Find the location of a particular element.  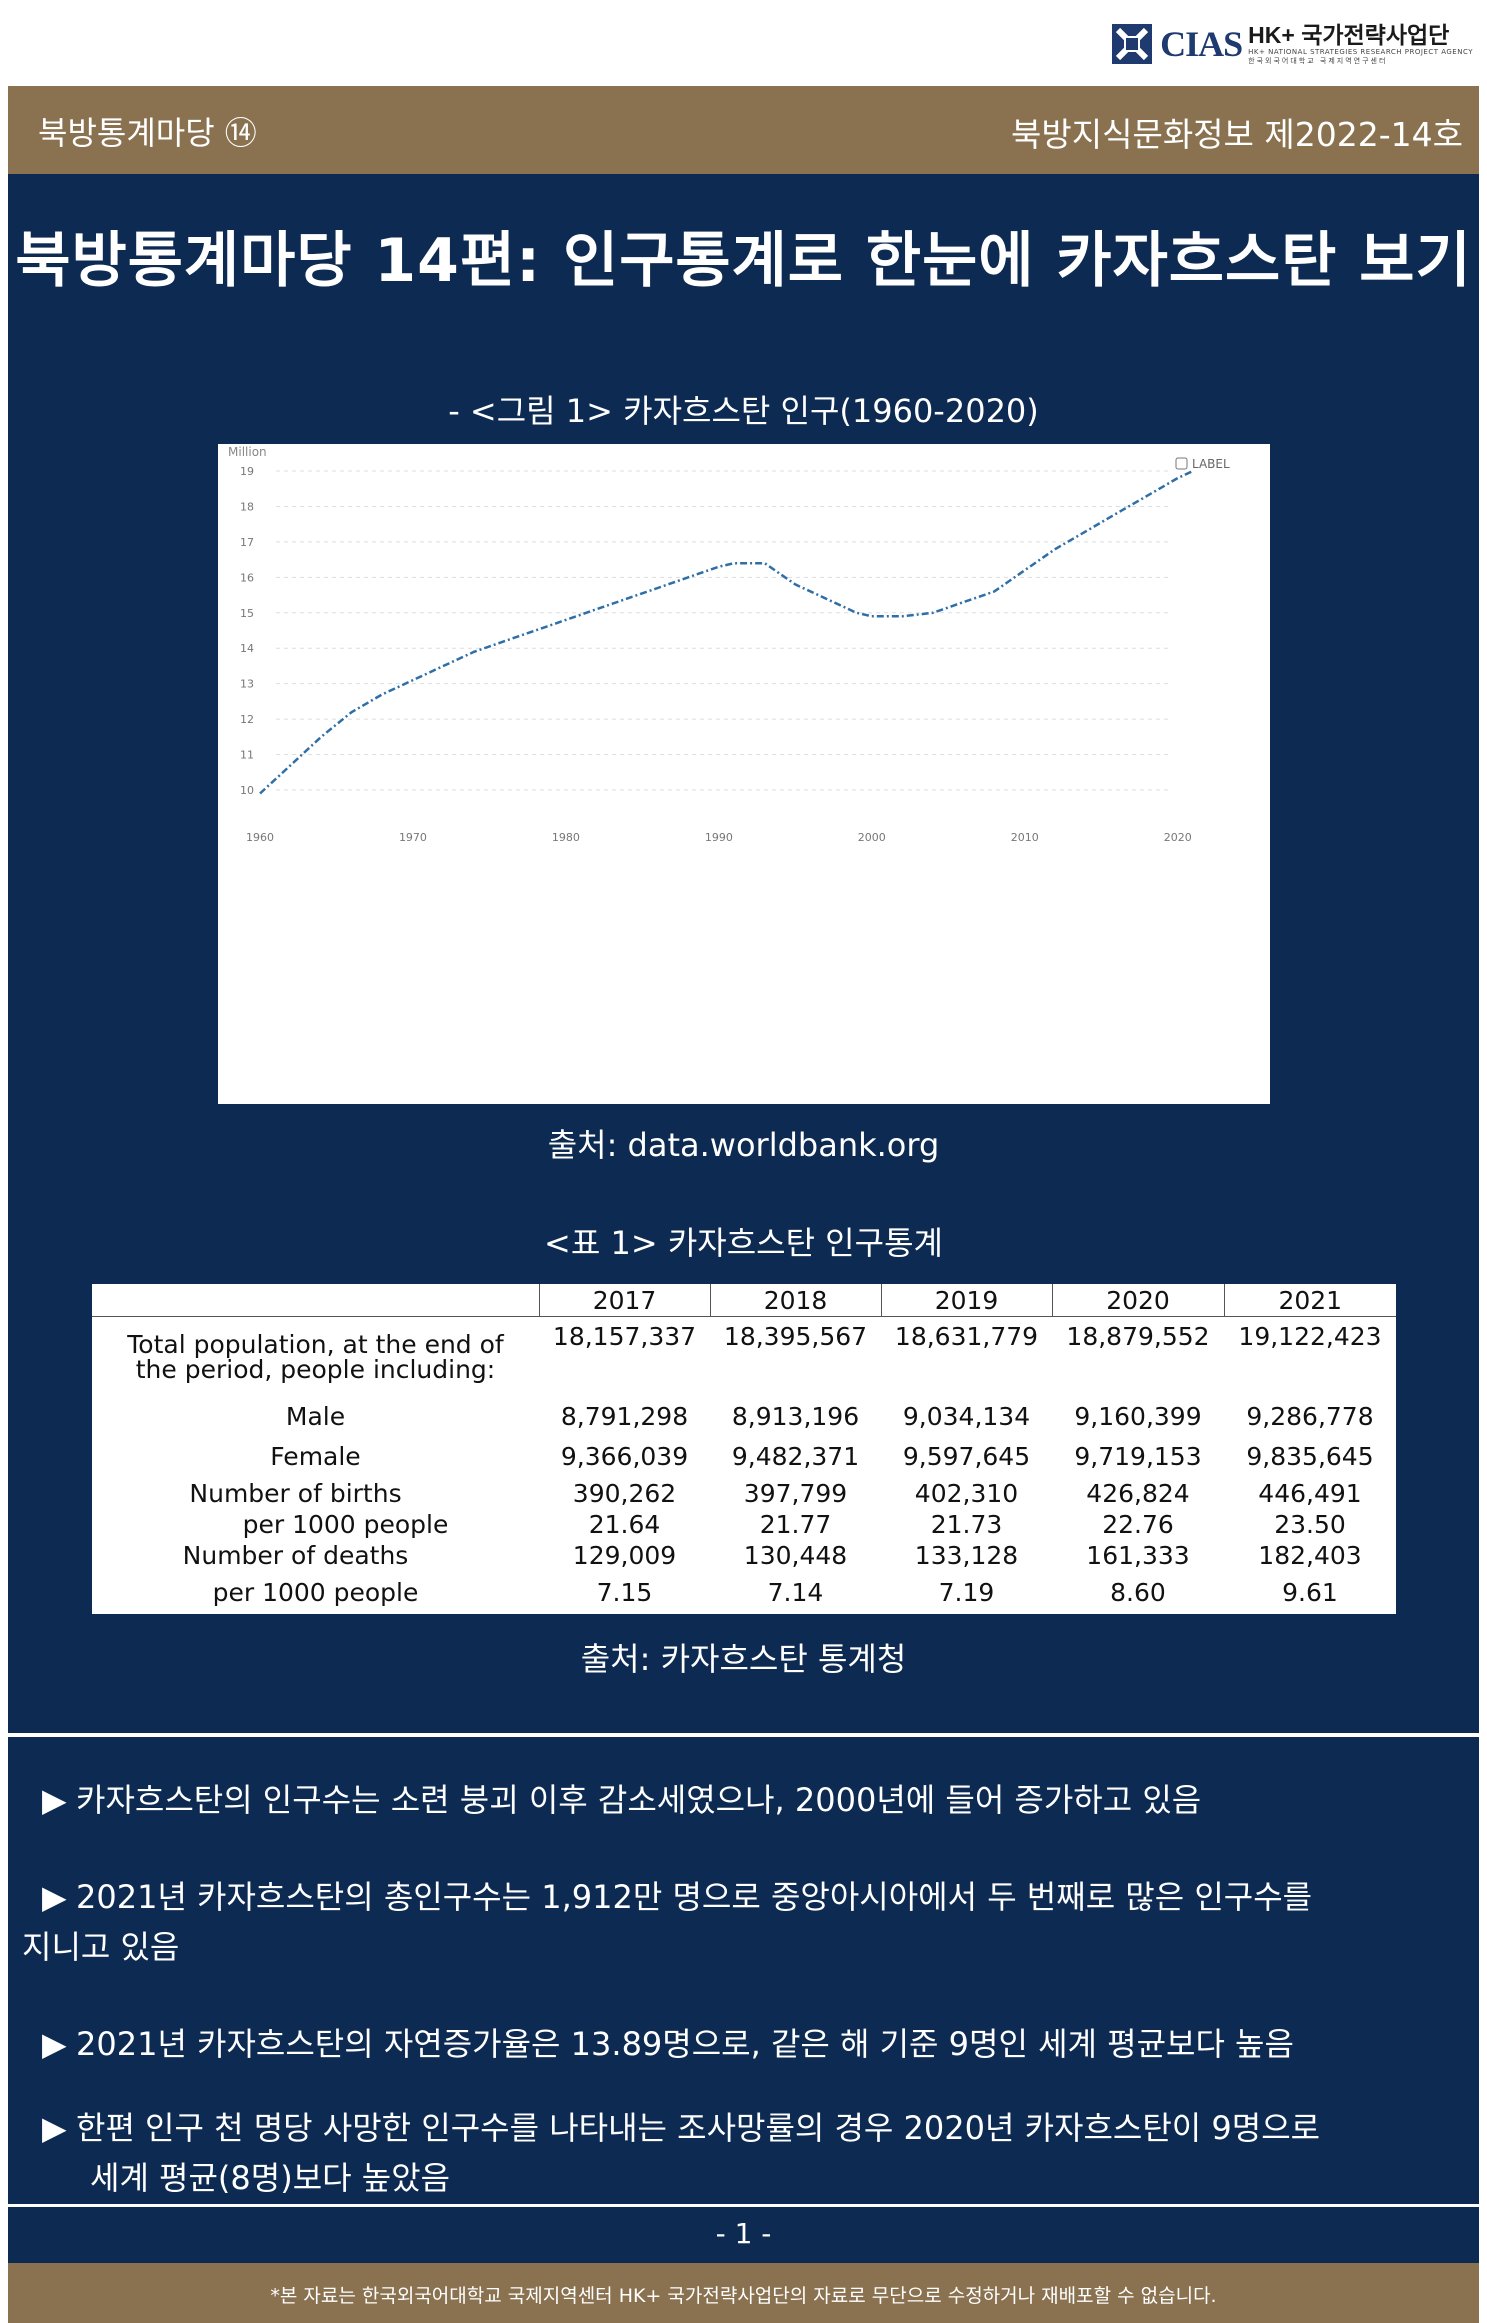

x-tick-label: 2000 is located at coordinates (872, 837).